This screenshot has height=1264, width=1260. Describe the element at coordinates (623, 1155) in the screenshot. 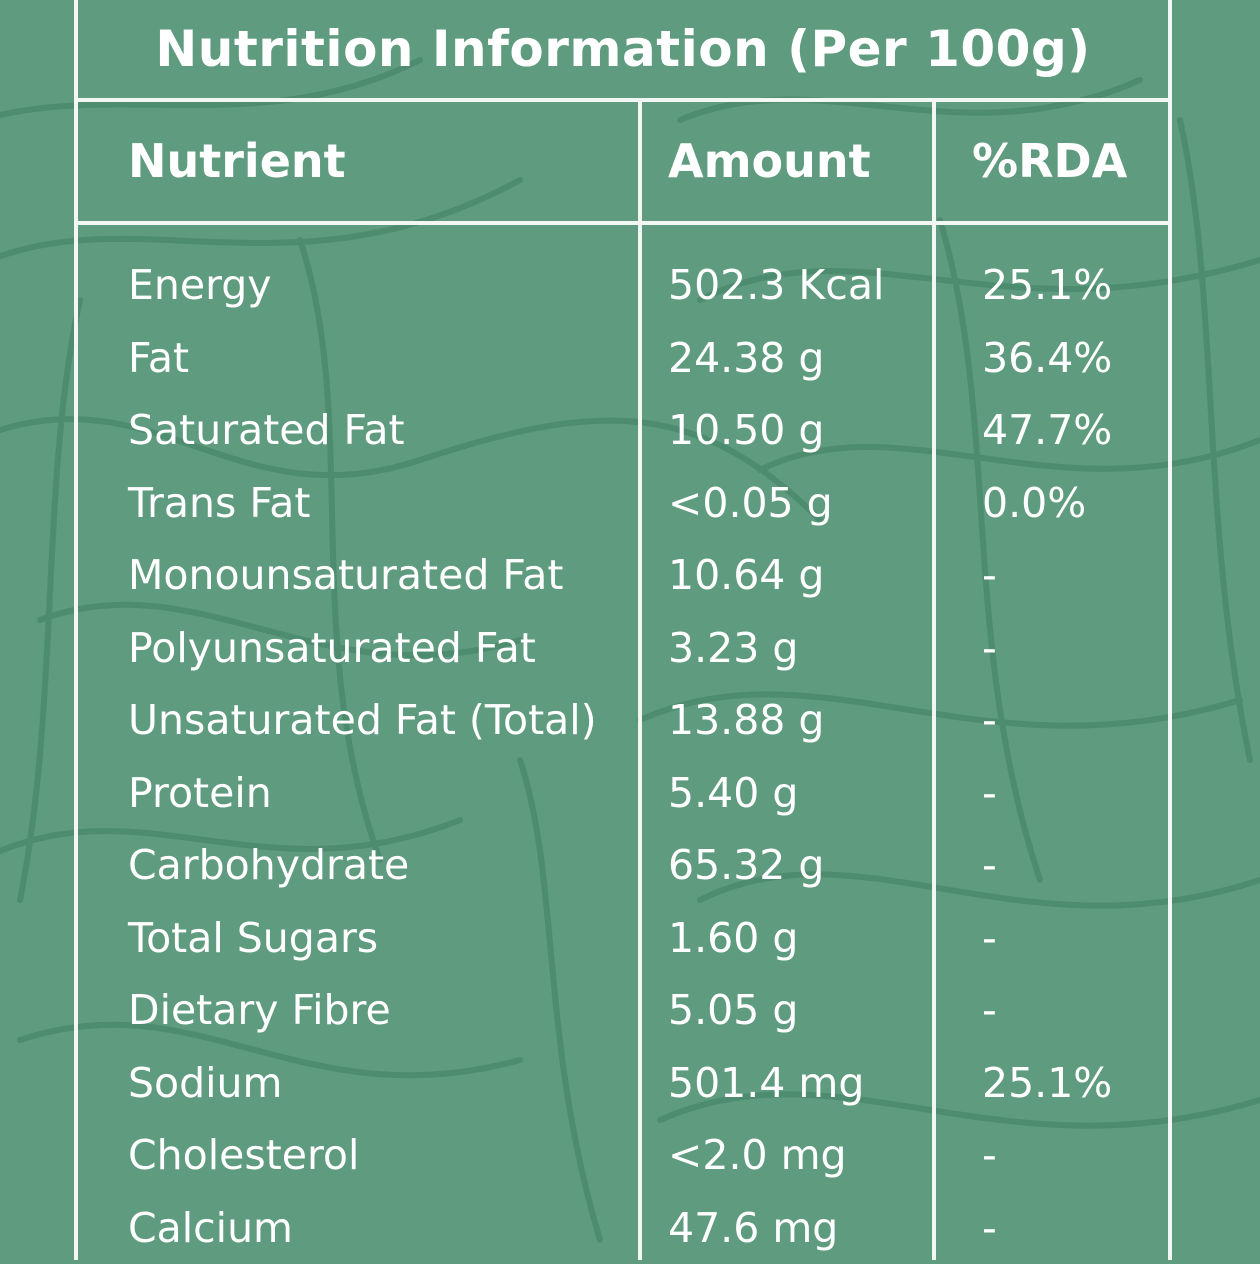

I see `table-row: Cholesterol <2.0 mg -` at that location.